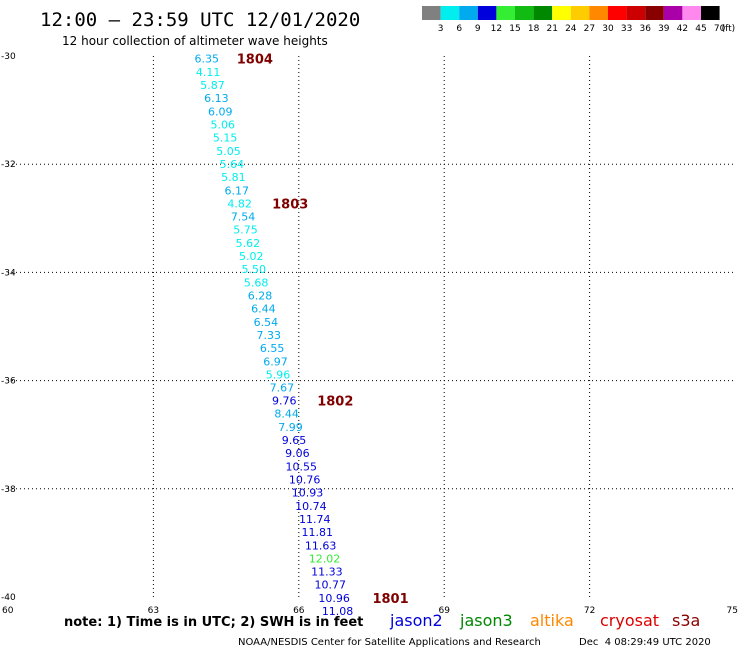 This screenshot has height=650, width=740. Describe the element at coordinates (284, 401) in the screenshot. I see `wave-height-value: 9.76` at that location.